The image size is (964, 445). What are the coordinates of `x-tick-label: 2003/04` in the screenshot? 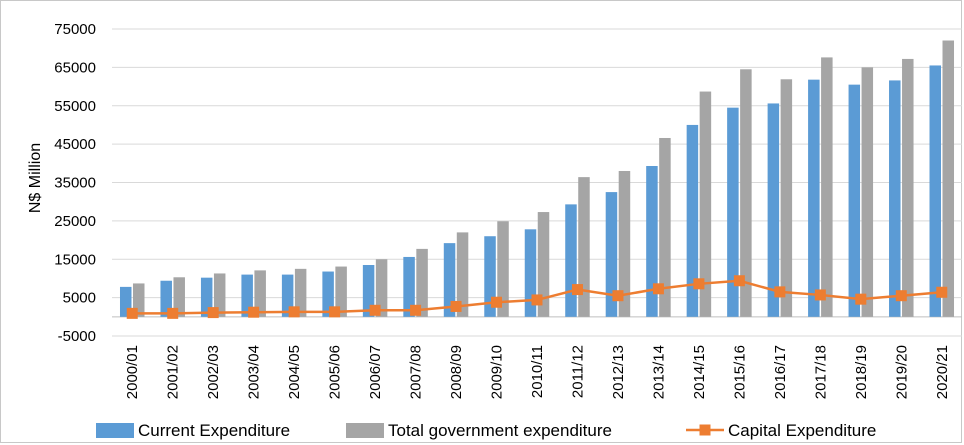 It's located at (254, 372).